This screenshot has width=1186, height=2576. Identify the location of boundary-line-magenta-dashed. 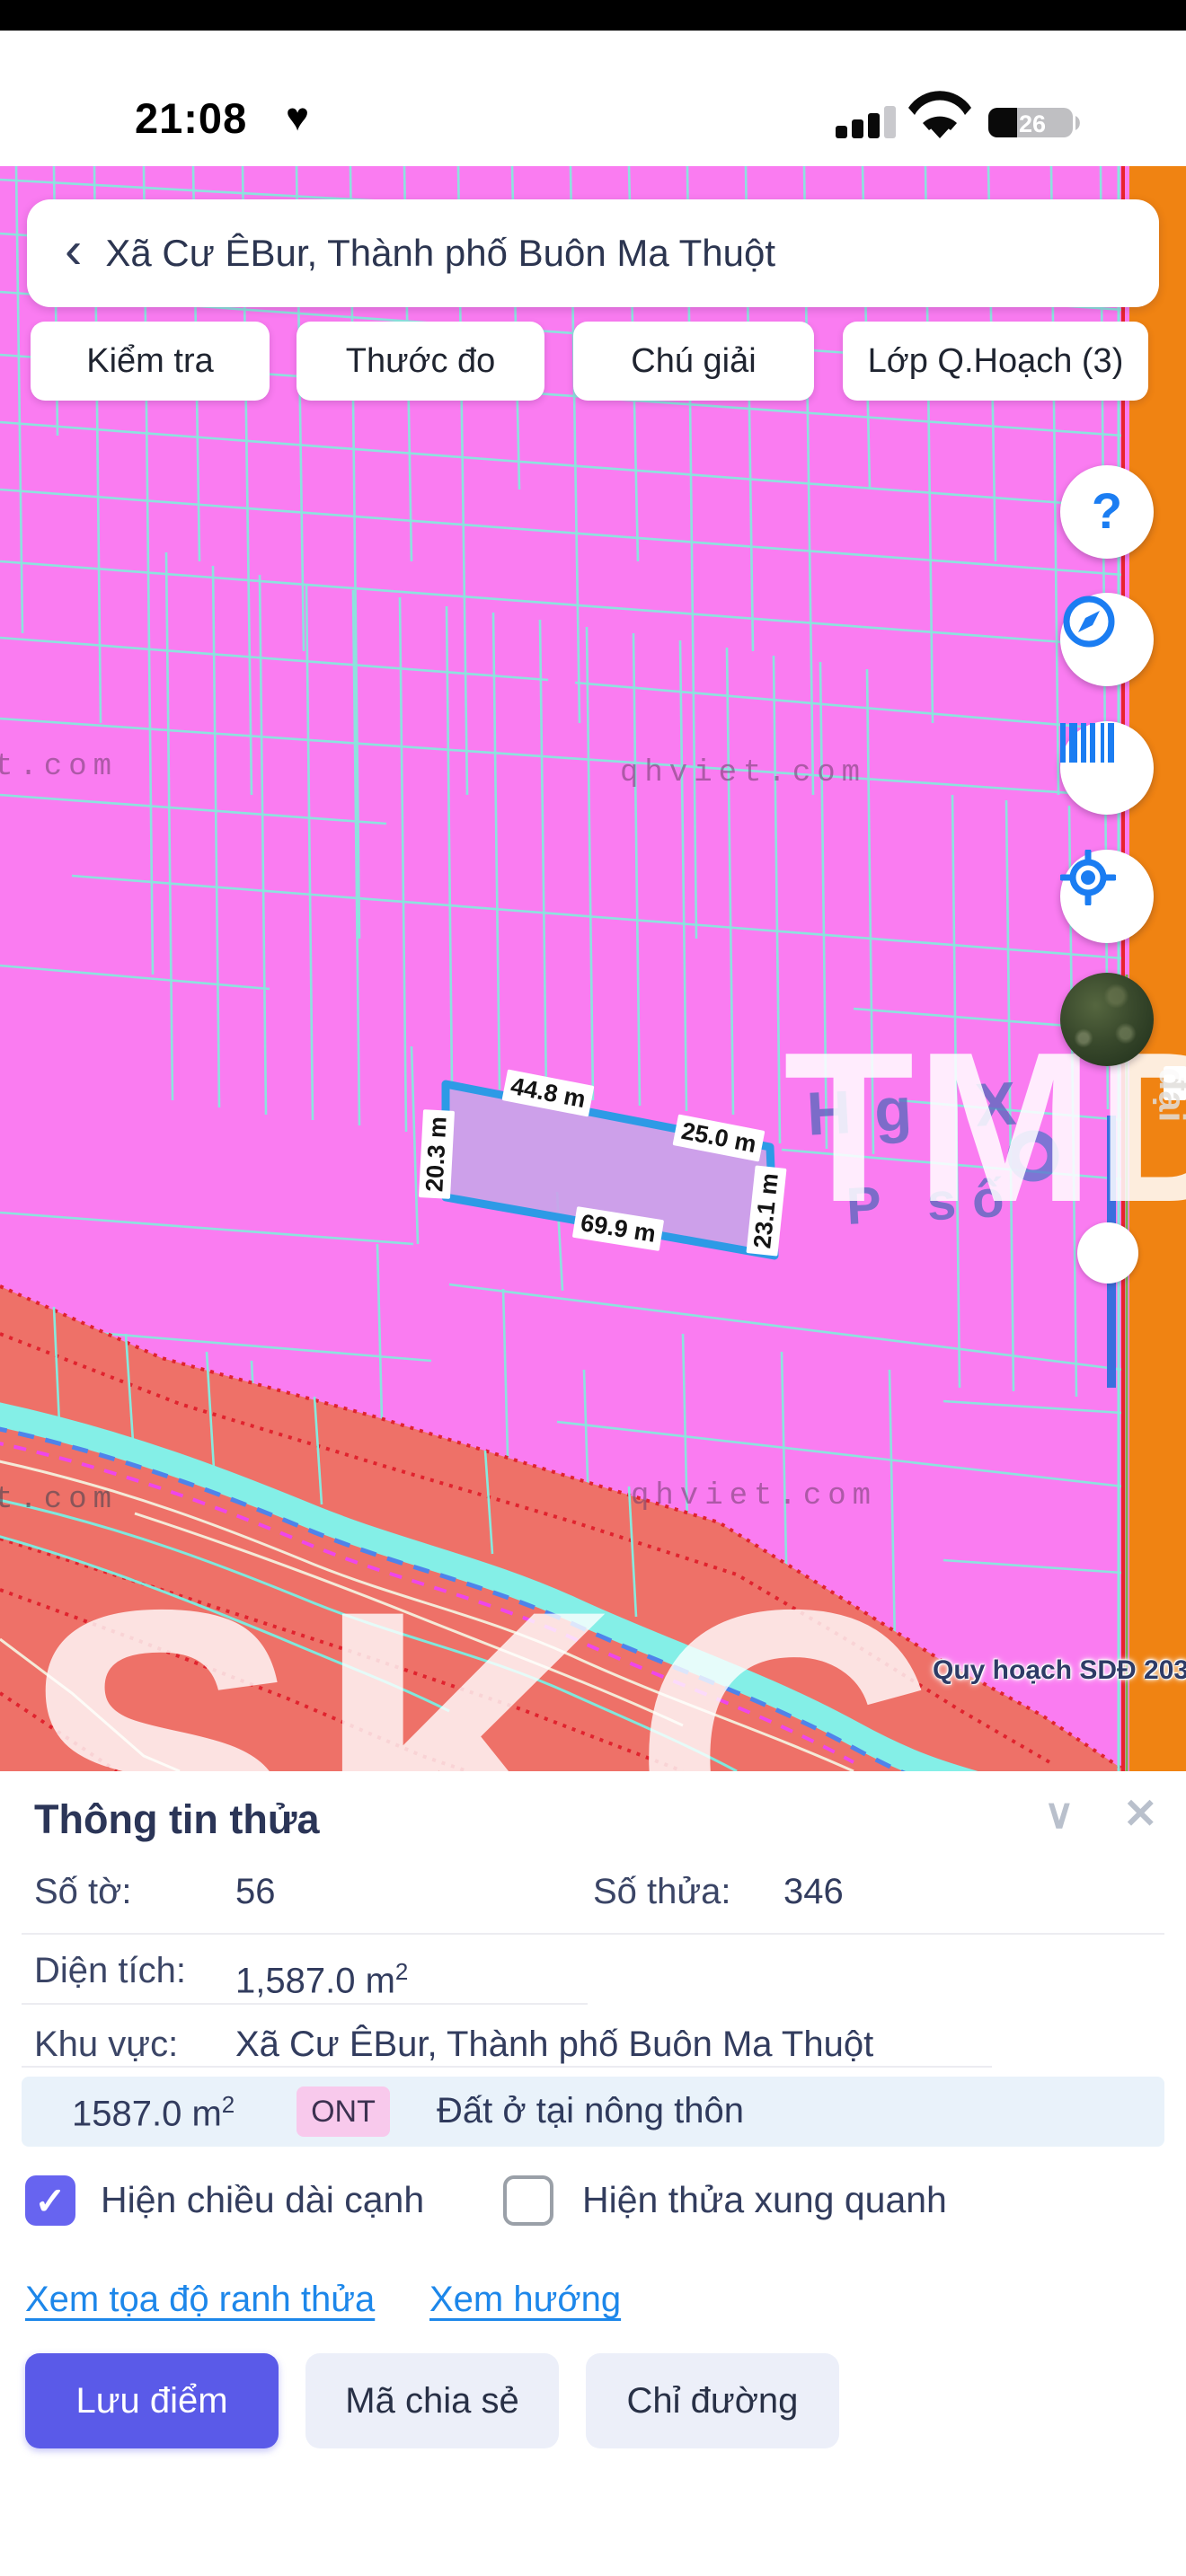
(427, 1603).